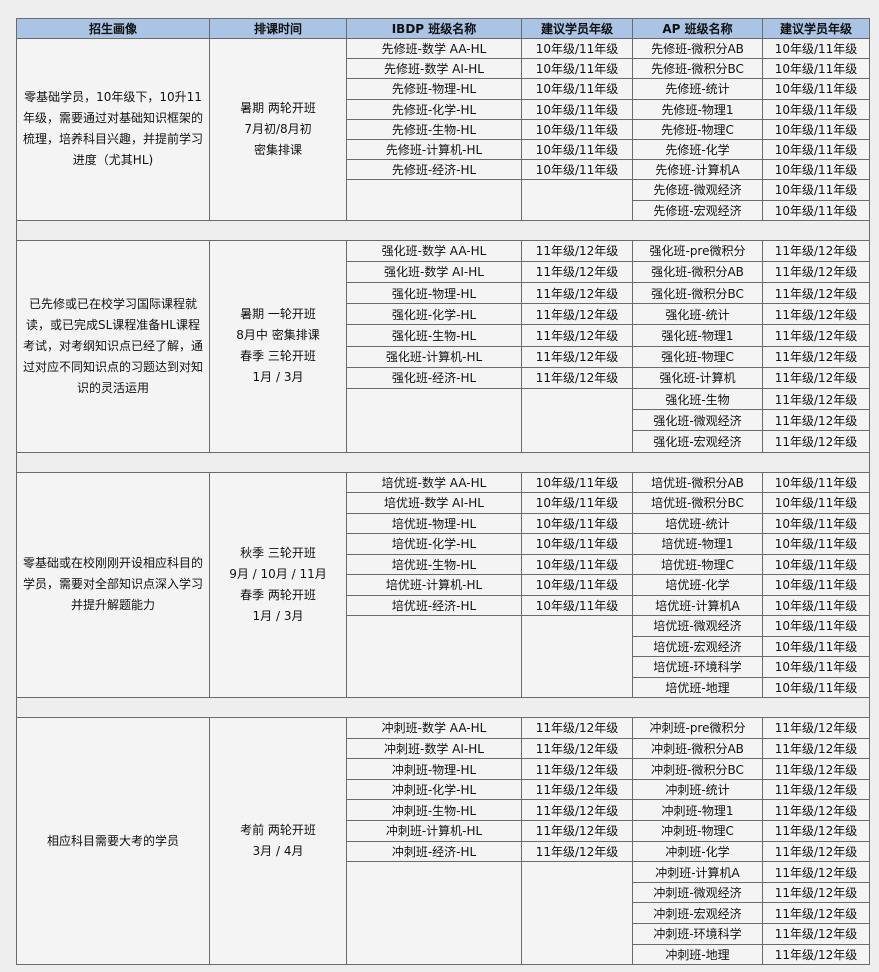 The height and width of the screenshot is (972, 879). Describe the element at coordinates (443, 293) in the screenshot. I see `table-row: 强化班-物理-HL 11年级/12年级 强化班-微积分BC 11年级/12年级` at that location.